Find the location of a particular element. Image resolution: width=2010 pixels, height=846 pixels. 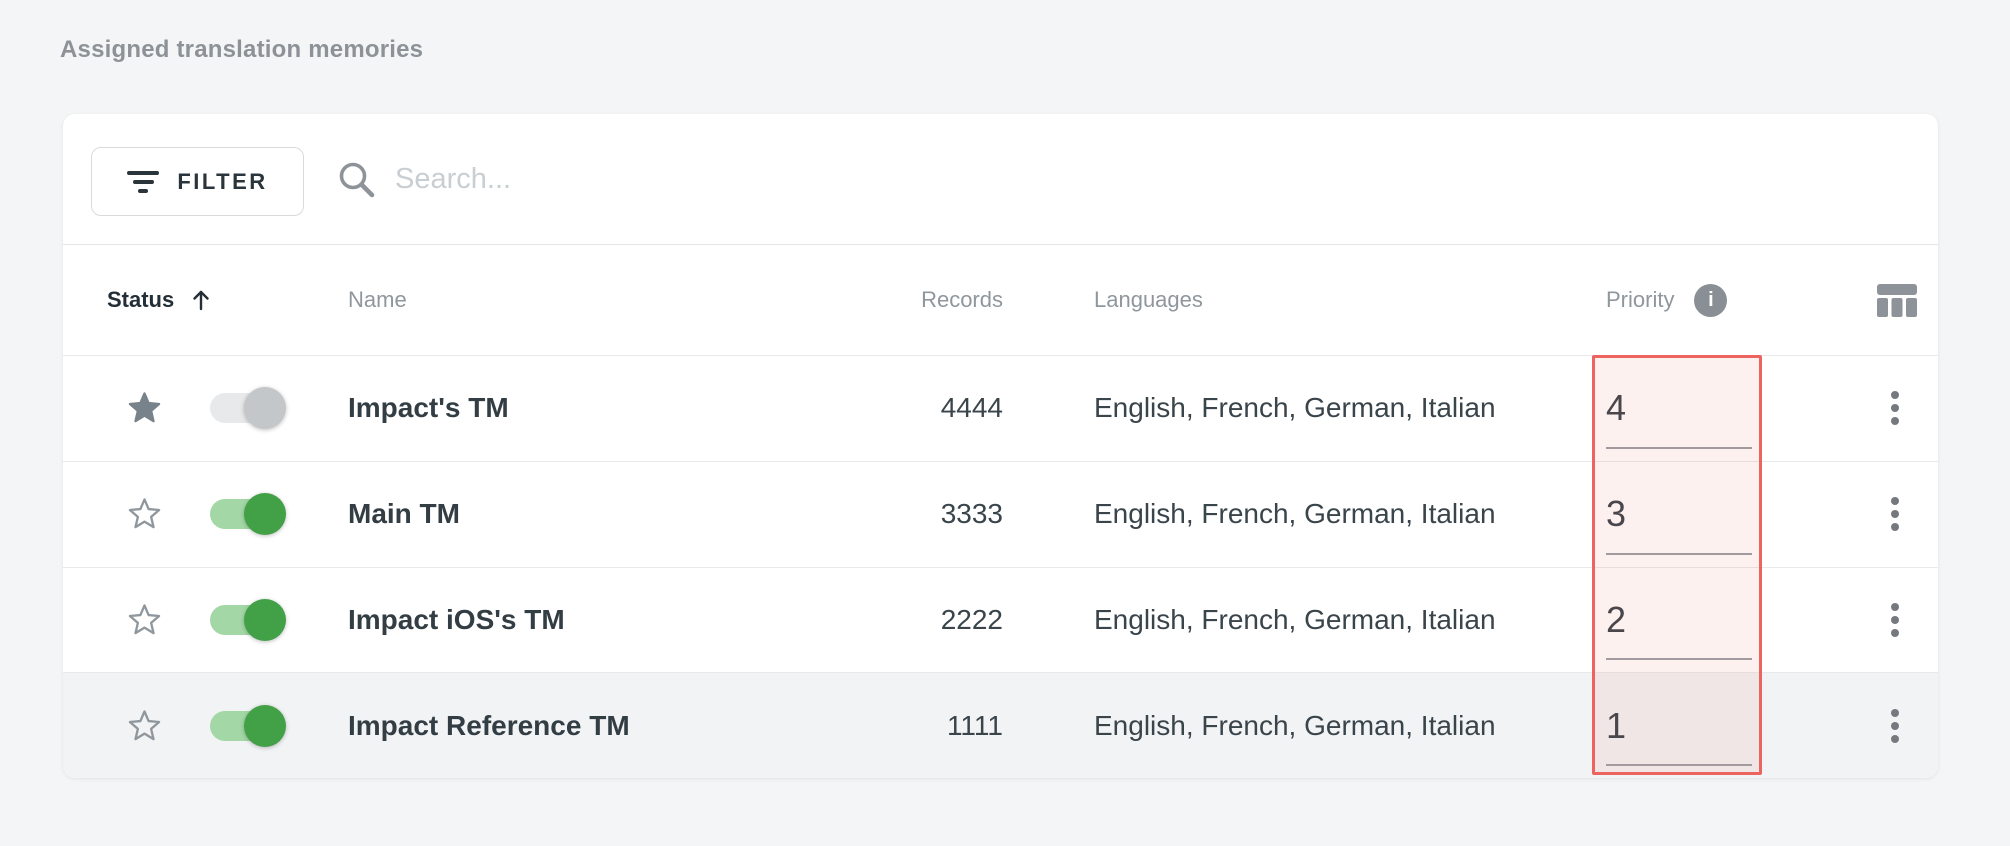

column-header-status: Status is located at coordinates (160, 300).